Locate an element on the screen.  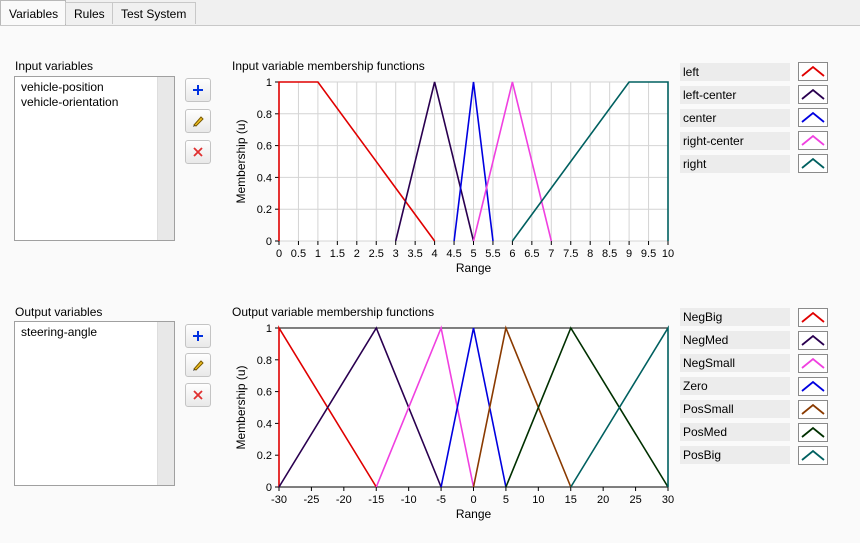
x-tick-label: -30 is located at coordinates (279, 500).